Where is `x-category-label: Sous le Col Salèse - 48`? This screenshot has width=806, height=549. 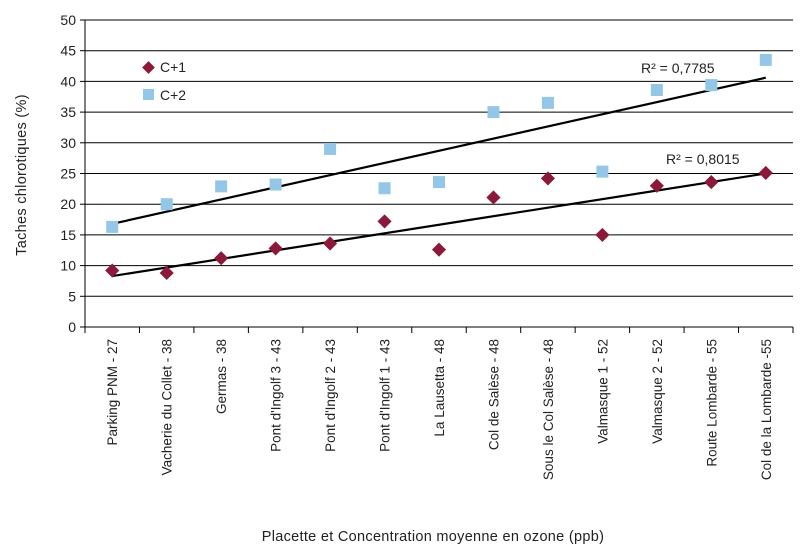
x-category-label: Sous le Col Salèse - 48 is located at coordinates (548, 409).